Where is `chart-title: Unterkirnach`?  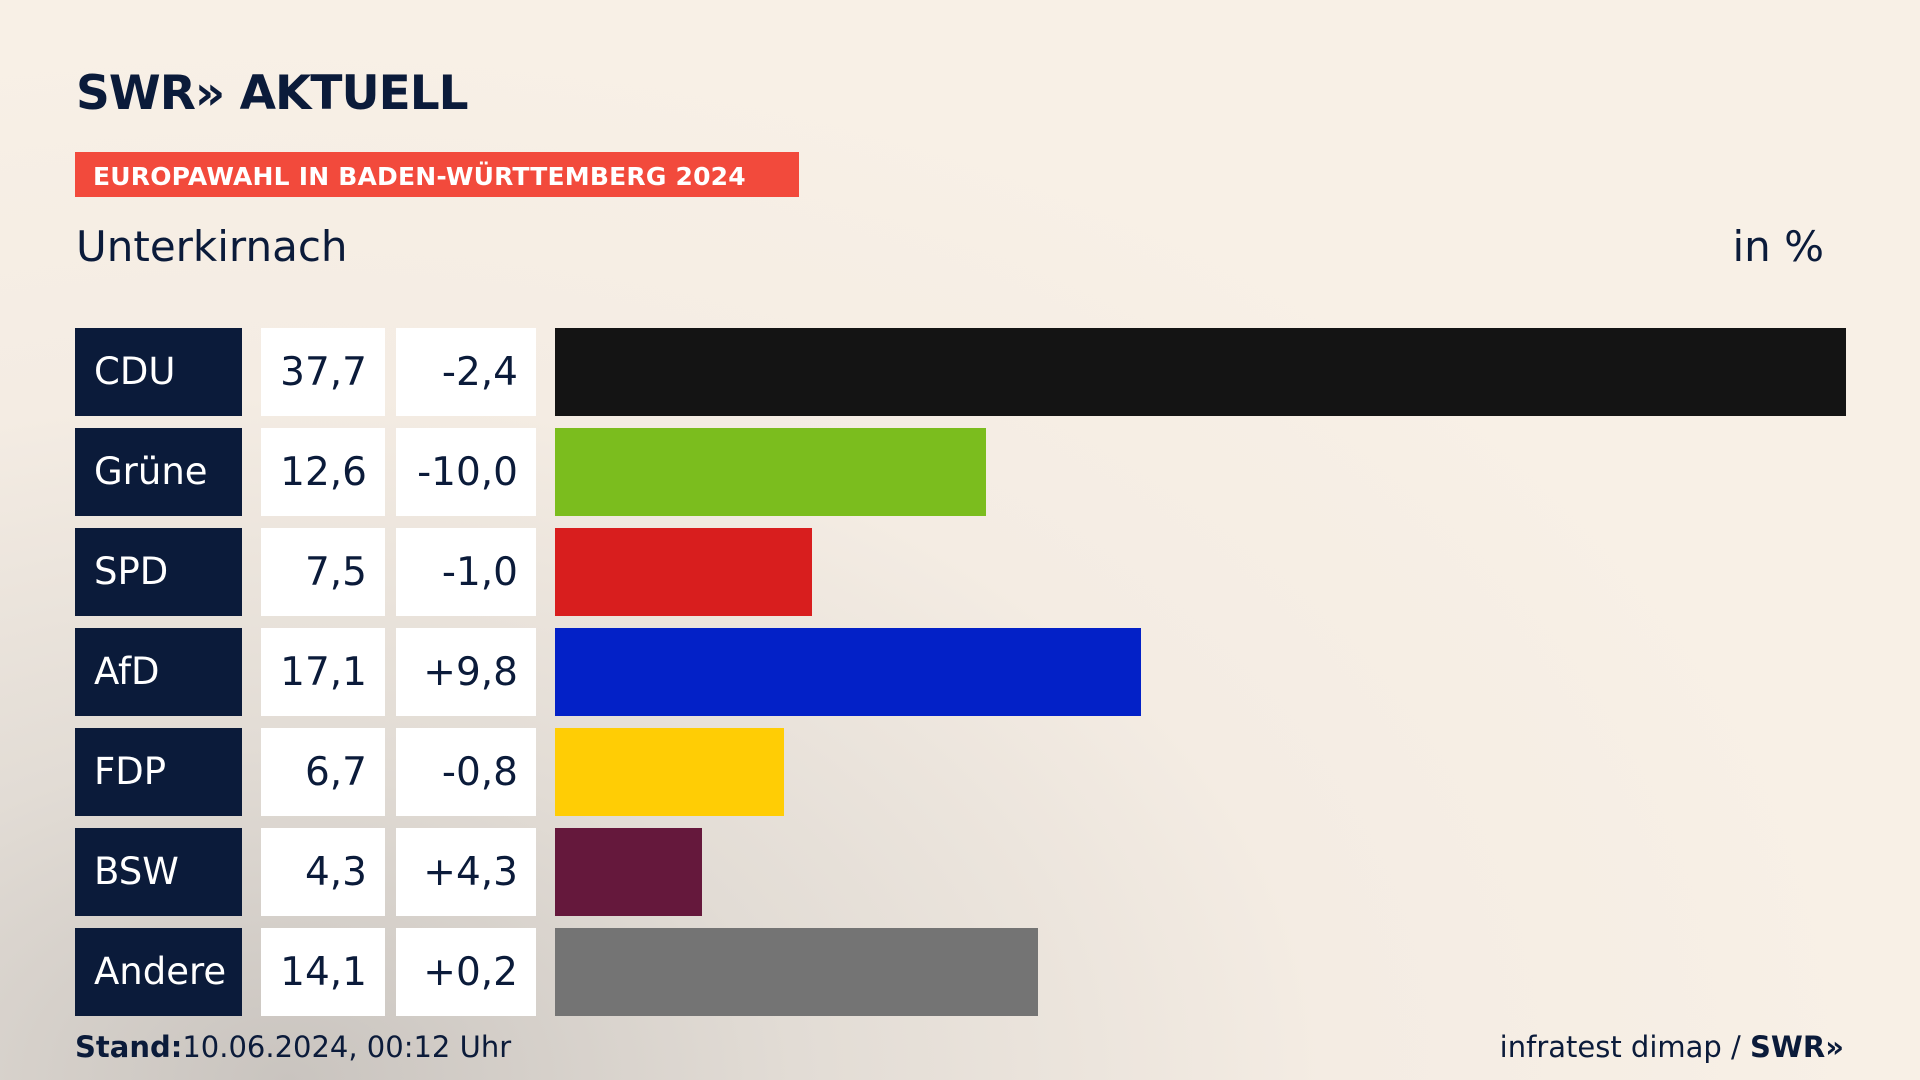
chart-title: Unterkirnach is located at coordinates (212, 246).